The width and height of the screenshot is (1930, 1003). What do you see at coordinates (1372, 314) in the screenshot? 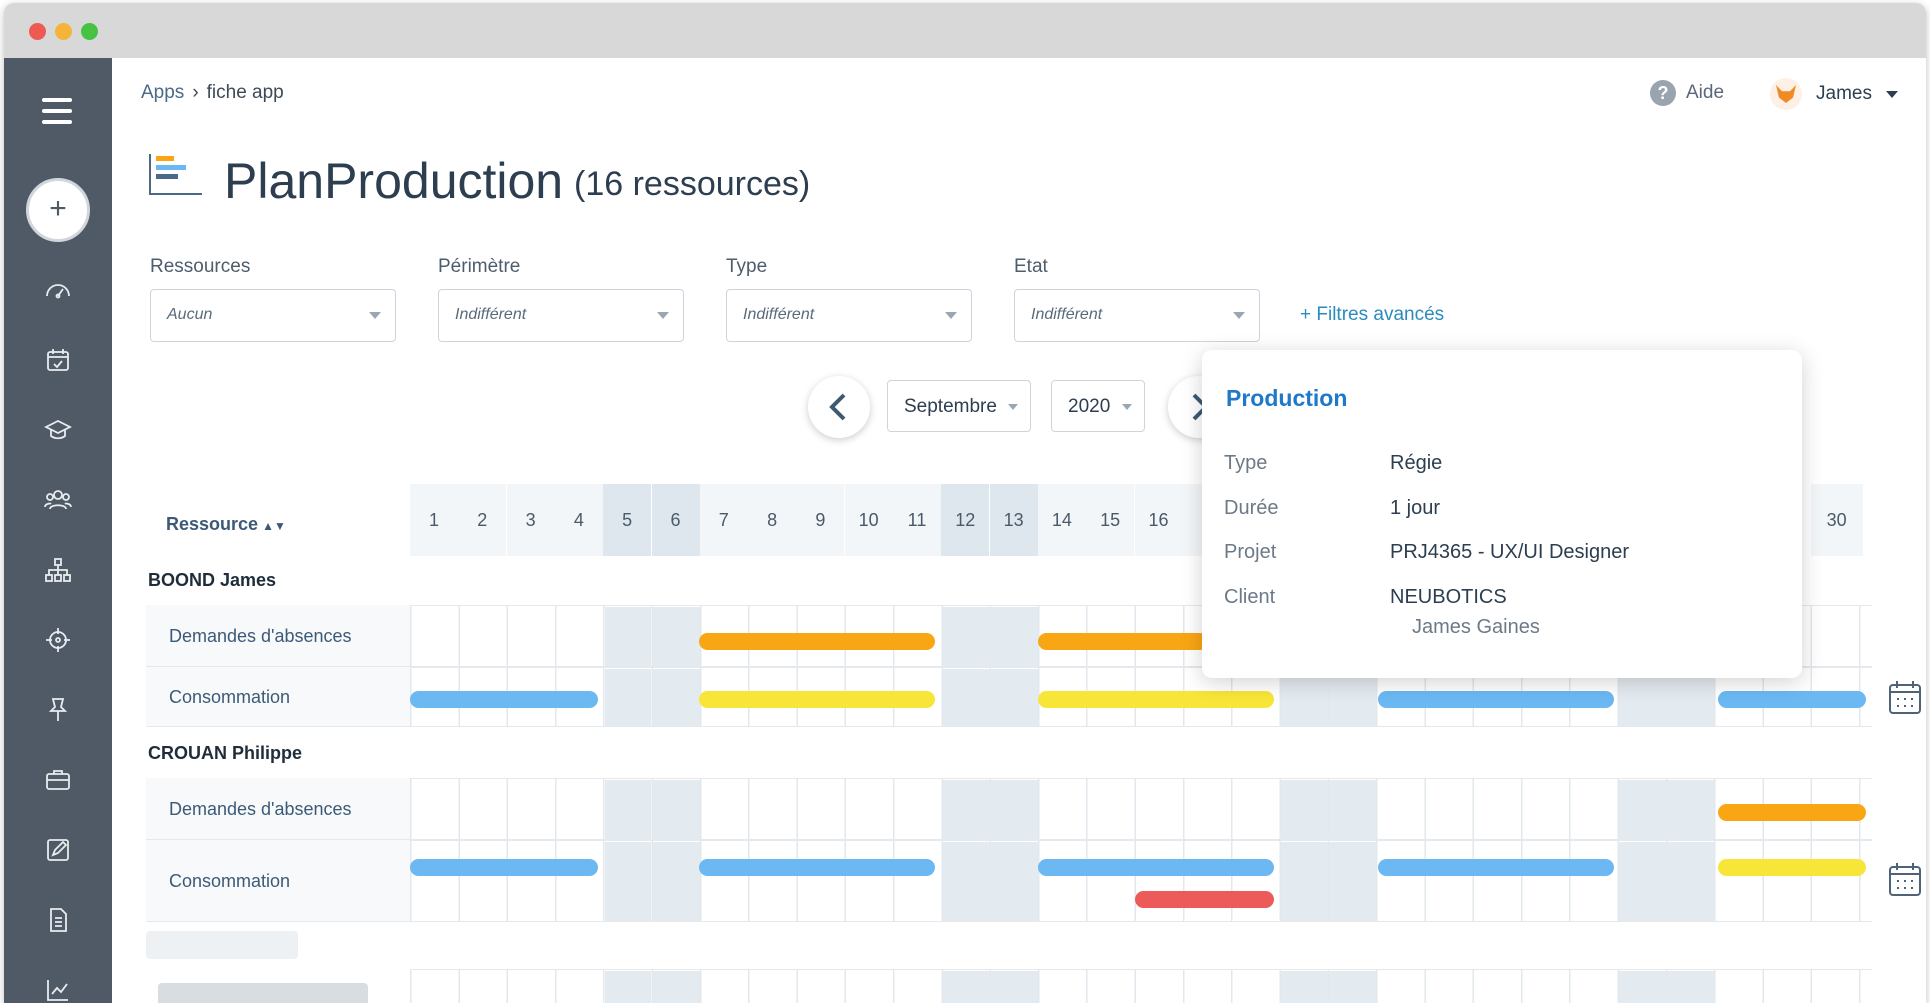
I see `advanced-filters-link: + Filtres avancés` at bounding box center [1372, 314].